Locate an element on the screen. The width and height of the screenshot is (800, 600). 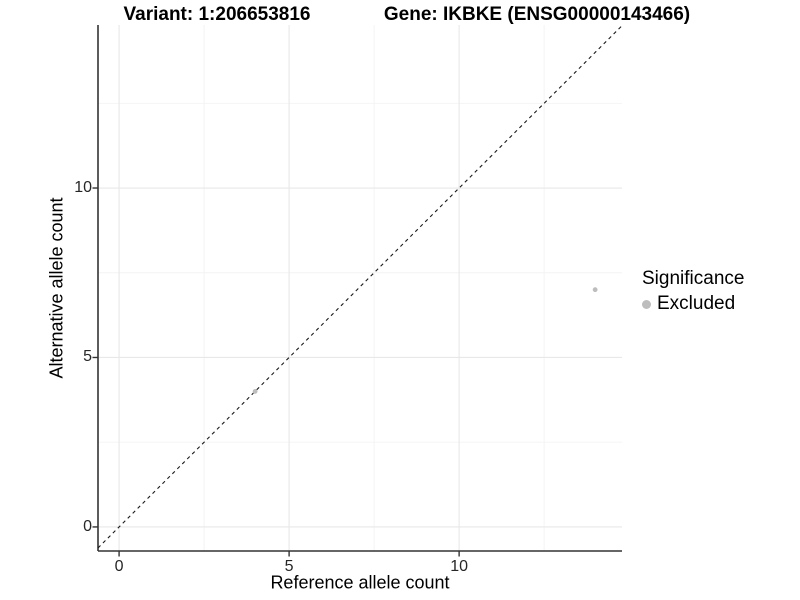
legend-title: Significance is located at coordinates (693, 278).